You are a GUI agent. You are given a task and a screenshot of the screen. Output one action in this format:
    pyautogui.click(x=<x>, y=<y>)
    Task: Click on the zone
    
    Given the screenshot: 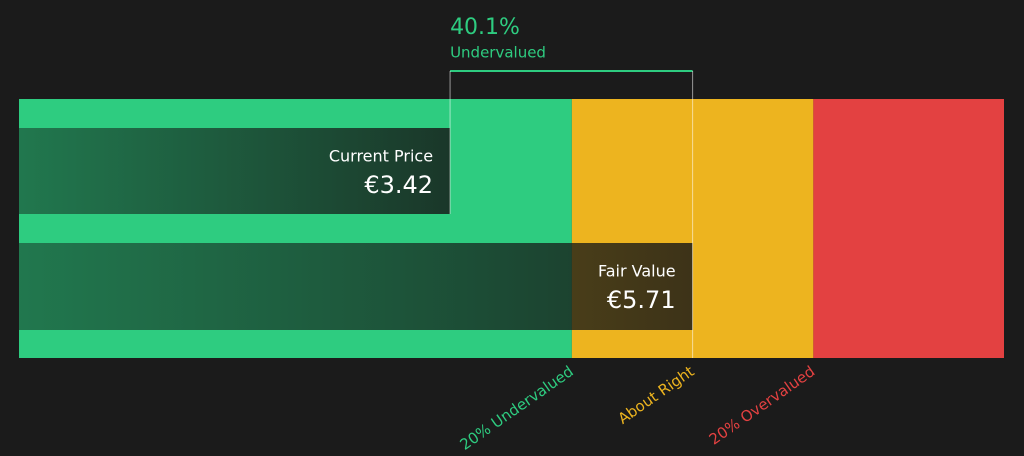 What is the action you would take?
    pyautogui.click(x=908, y=228)
    